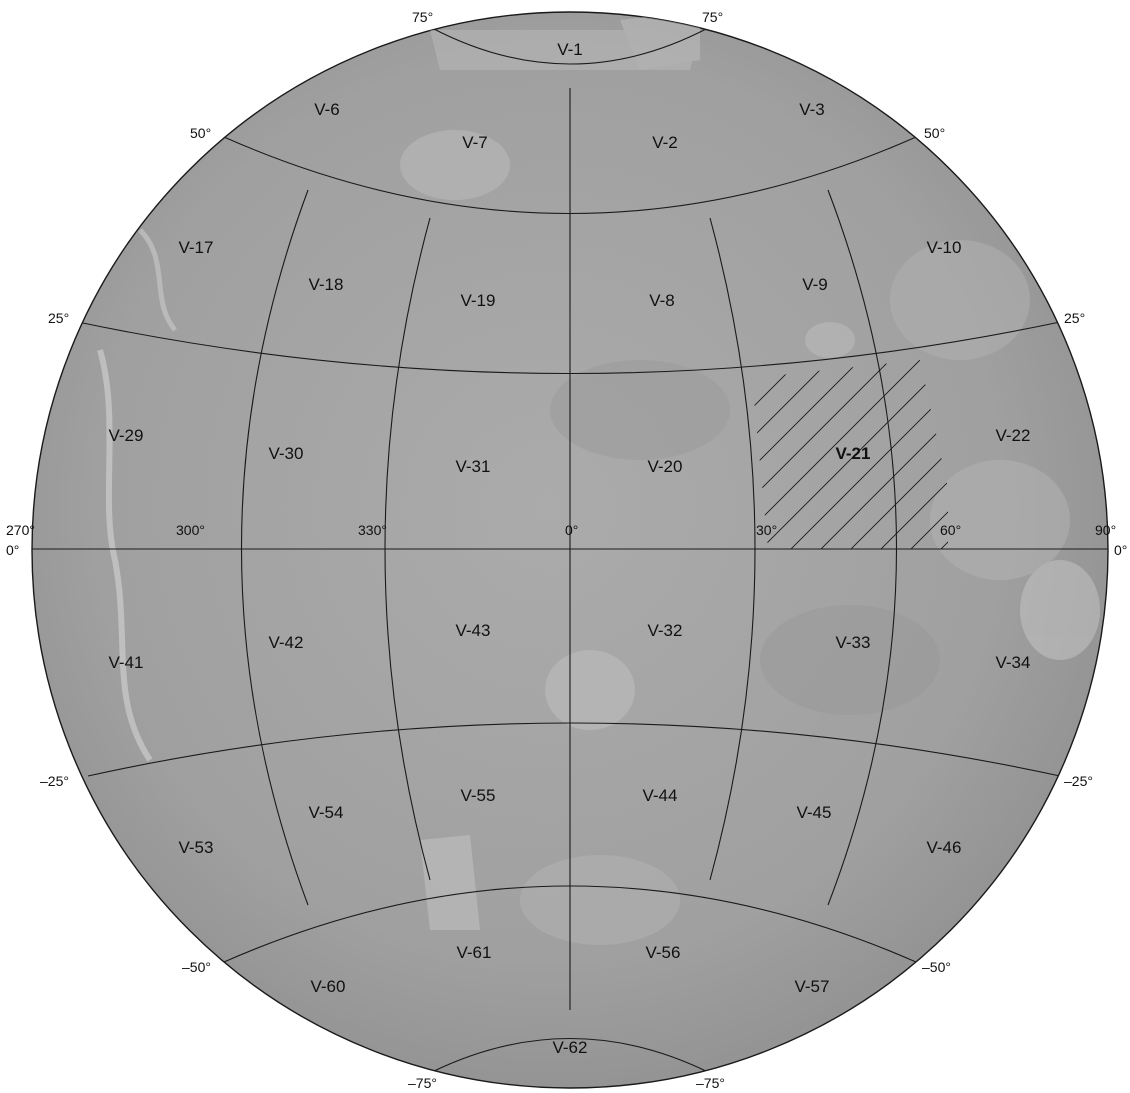  What do you see at coordinates (328, 986) in the screenshot?
I see `label-v60: V-60` at bounding box center [328, 986].